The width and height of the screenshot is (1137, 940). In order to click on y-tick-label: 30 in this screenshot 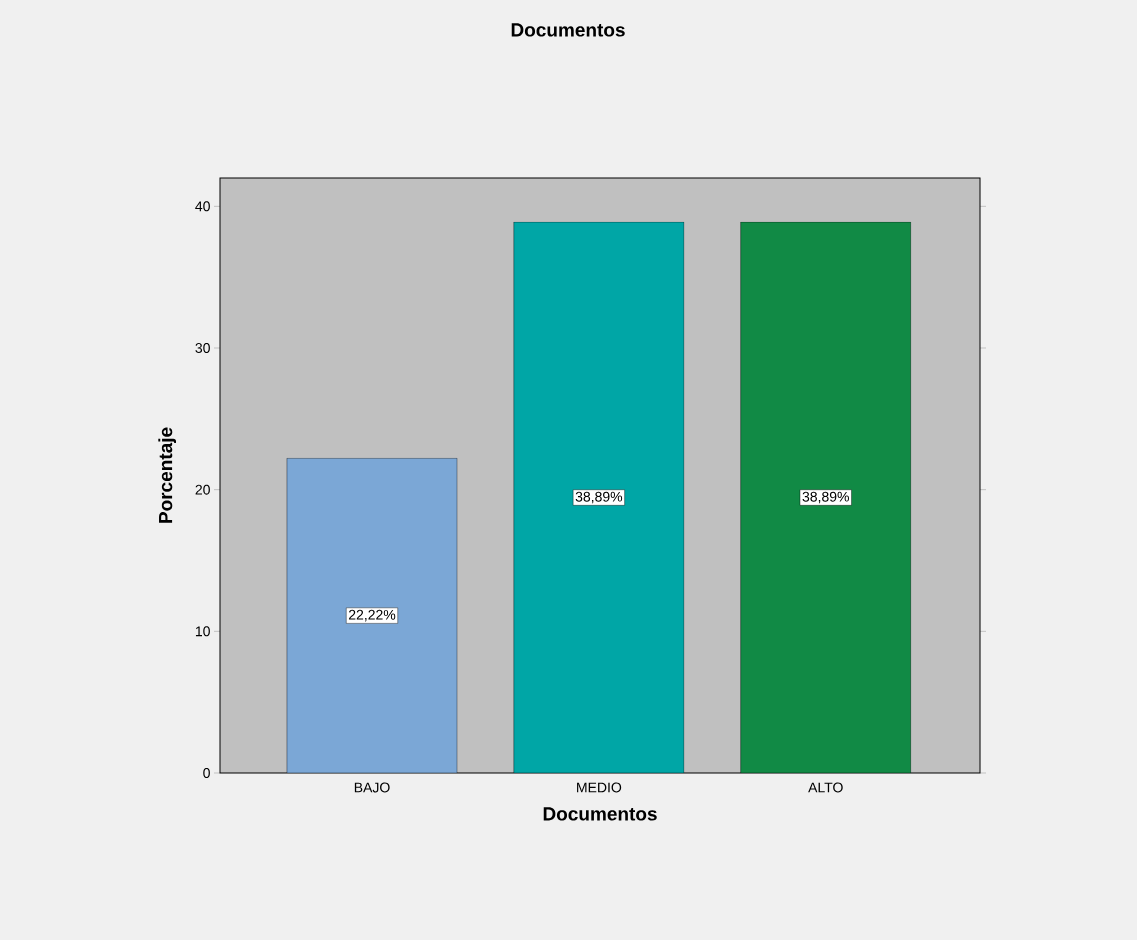, I will do `click(202, 348)`.